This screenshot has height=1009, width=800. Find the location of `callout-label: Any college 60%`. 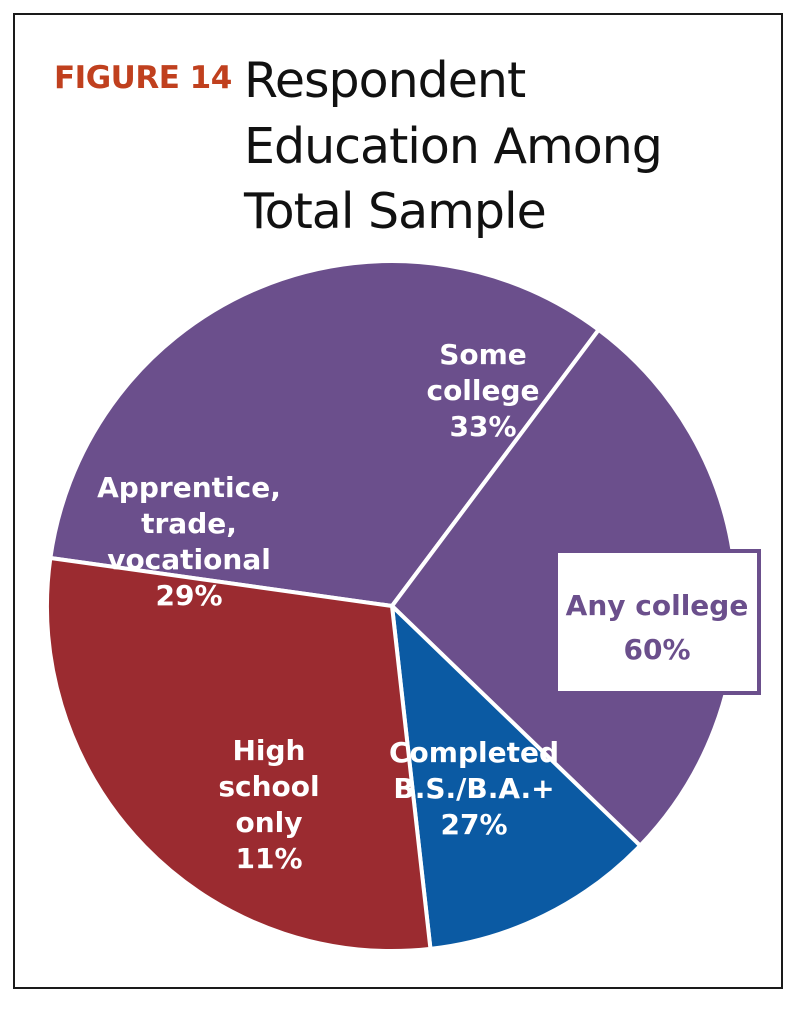

callout-label: Any college 60% is located at coordinates (657, 627).